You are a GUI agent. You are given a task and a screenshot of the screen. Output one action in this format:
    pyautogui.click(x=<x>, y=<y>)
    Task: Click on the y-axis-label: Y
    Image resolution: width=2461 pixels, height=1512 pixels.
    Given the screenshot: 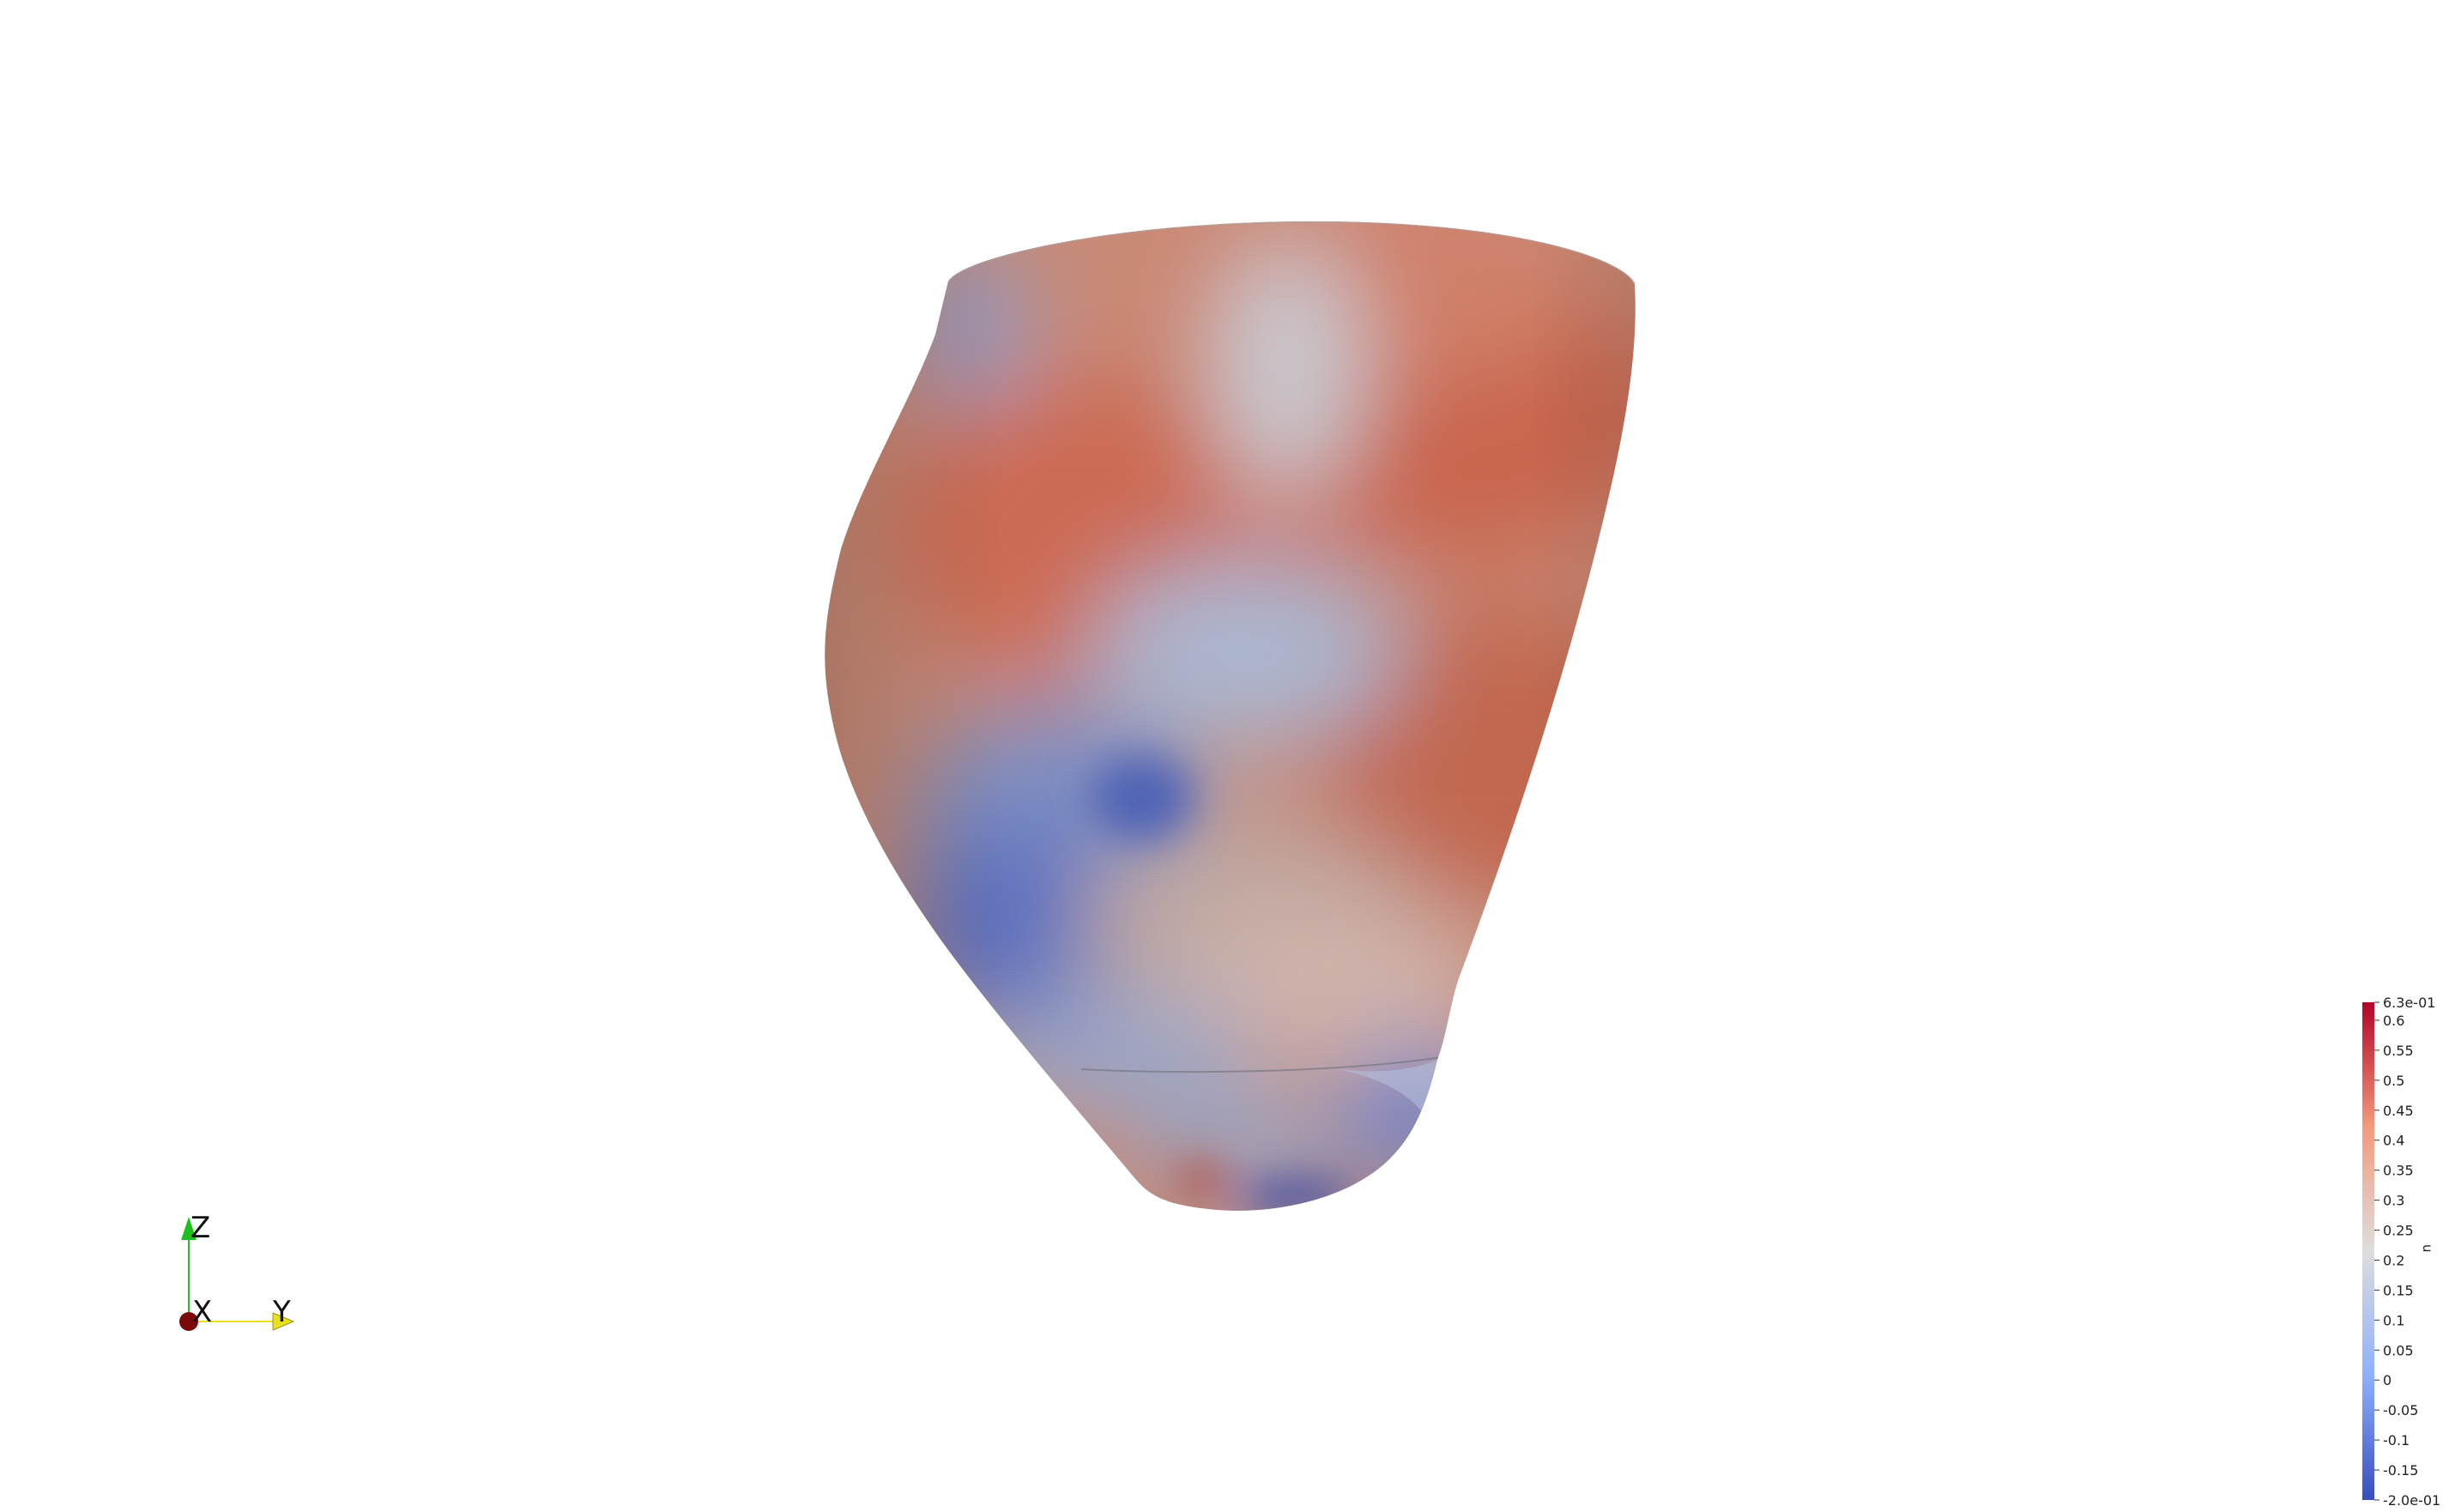 What is the action you would take?
    pyautogui.click(x=281, y=1312)
    